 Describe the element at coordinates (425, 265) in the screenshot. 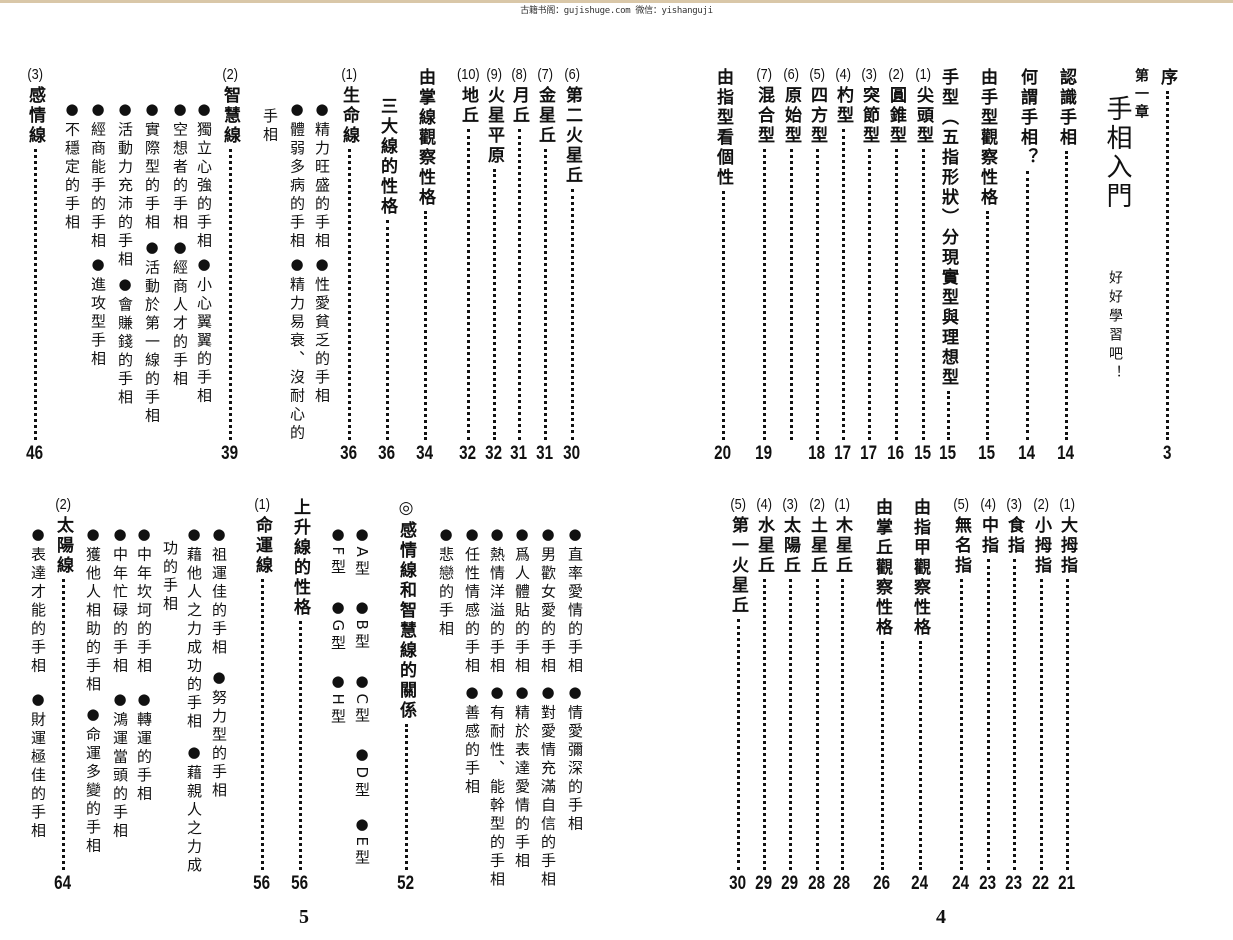

I see `toc-entry: 由掌線觀察性格 34` at that location.